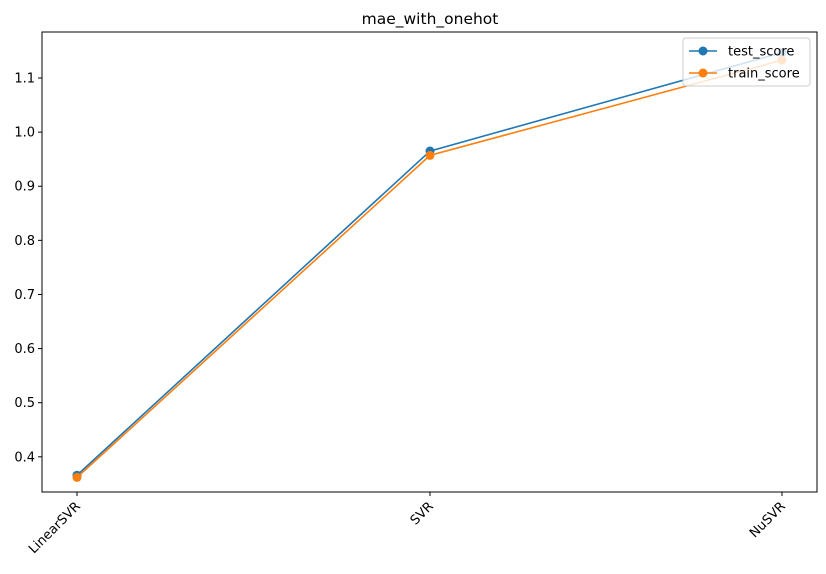 The width and height of the screenshot is (826, 574). What do you see at coordinates (24, 457) in the screenshot?
I see `y-tick-label: 0.4` at bounding box center [24, 457].